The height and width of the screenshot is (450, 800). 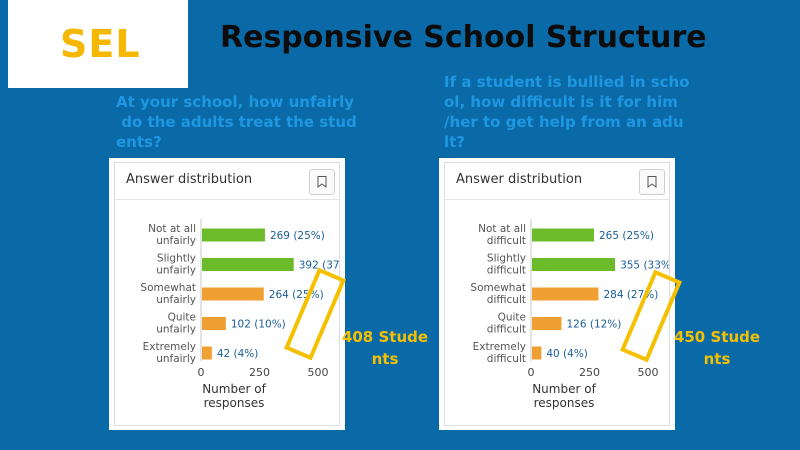 What do you see at coordinates (238, 354) in the screenshot?
I see `data-label: 42 (4%)` at bounding box center [238, 354].